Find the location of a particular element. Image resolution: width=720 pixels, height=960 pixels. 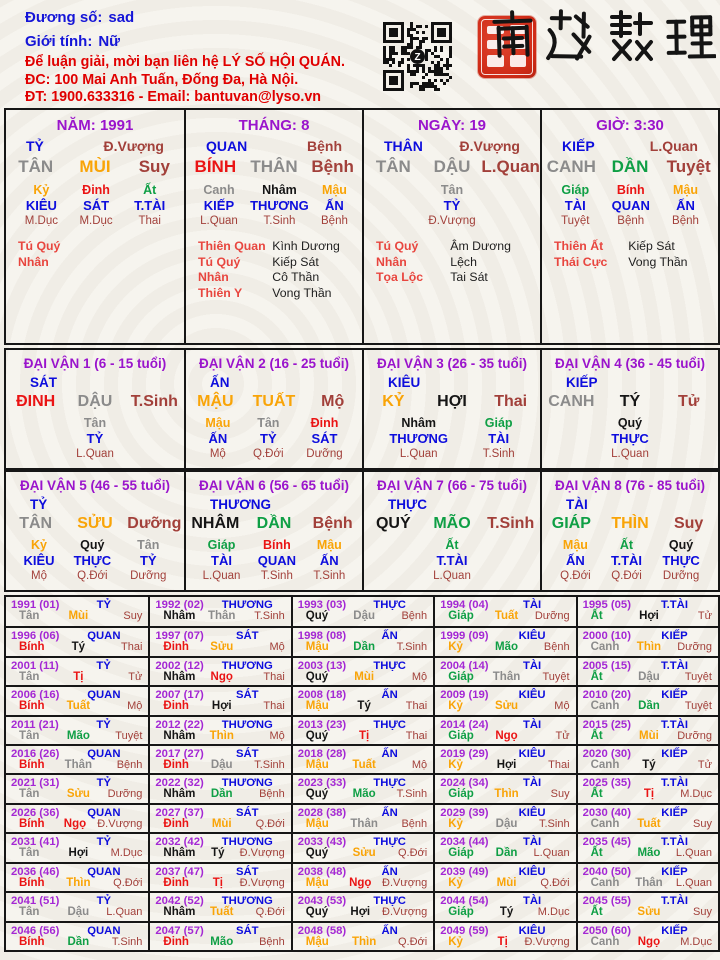

year-label: 1999 (09) is located at coordinates (464, 636).